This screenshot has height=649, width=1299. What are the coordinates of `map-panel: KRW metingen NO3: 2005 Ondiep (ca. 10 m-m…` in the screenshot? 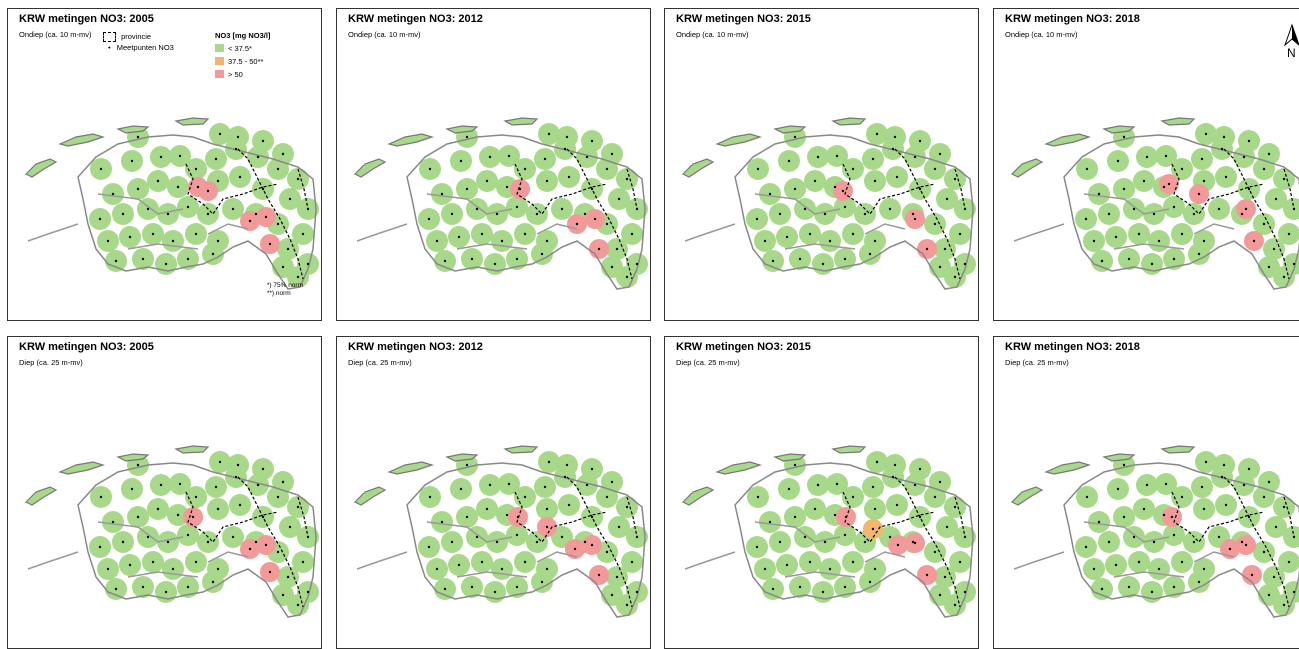 It's located at (164, 164).